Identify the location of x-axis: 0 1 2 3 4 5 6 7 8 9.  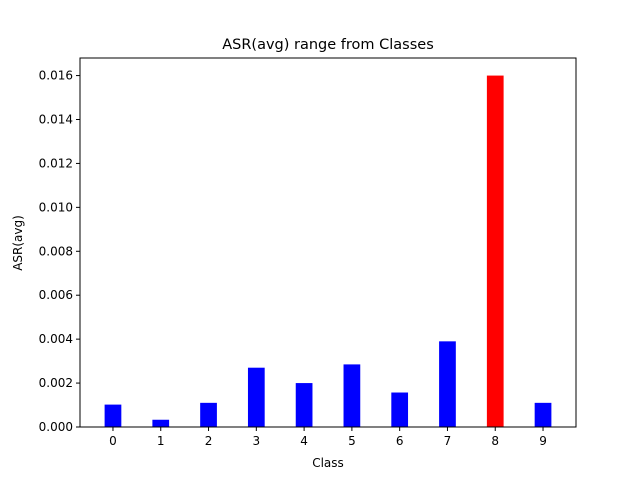
(328, 437).